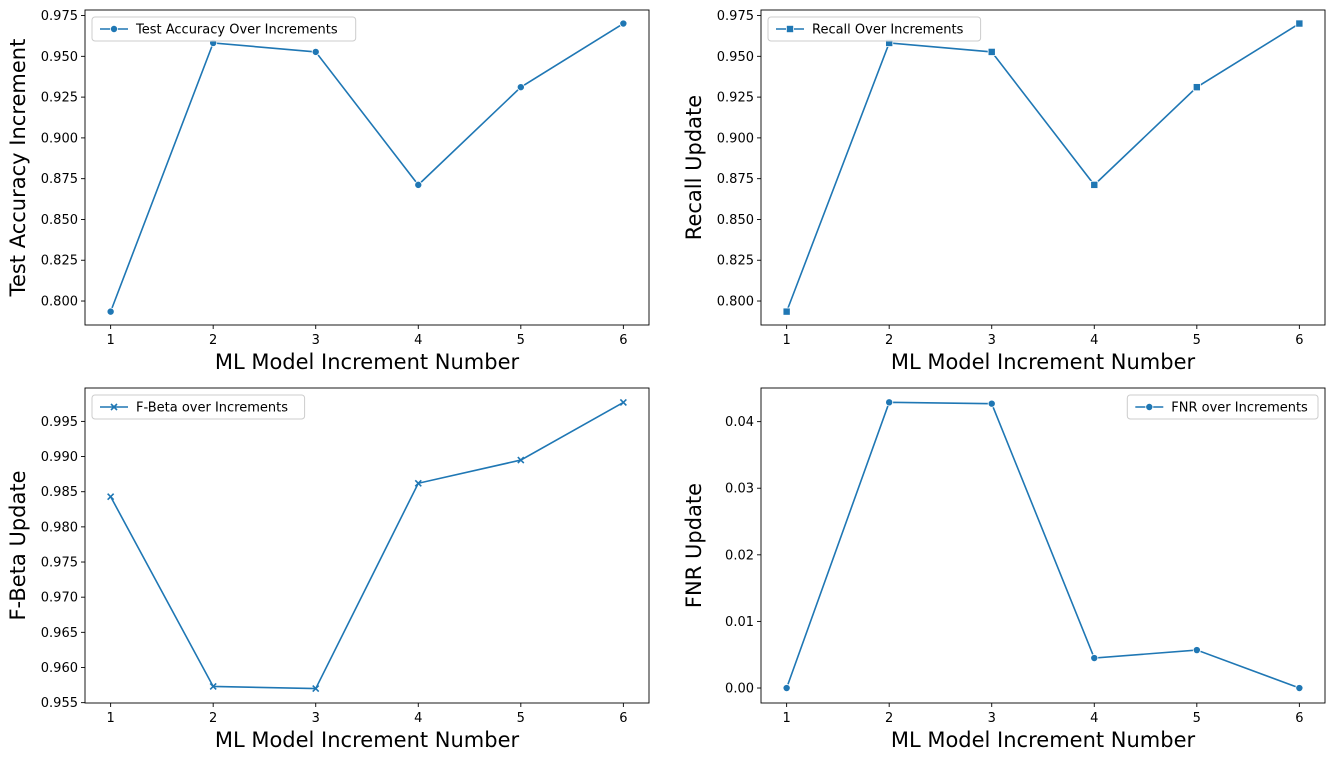 This screenshot has width=1334, height=762. Describe the element at coordinates (212, 408) in the screenshot. I see `legend-label: F-Beta over Increments` at that location.